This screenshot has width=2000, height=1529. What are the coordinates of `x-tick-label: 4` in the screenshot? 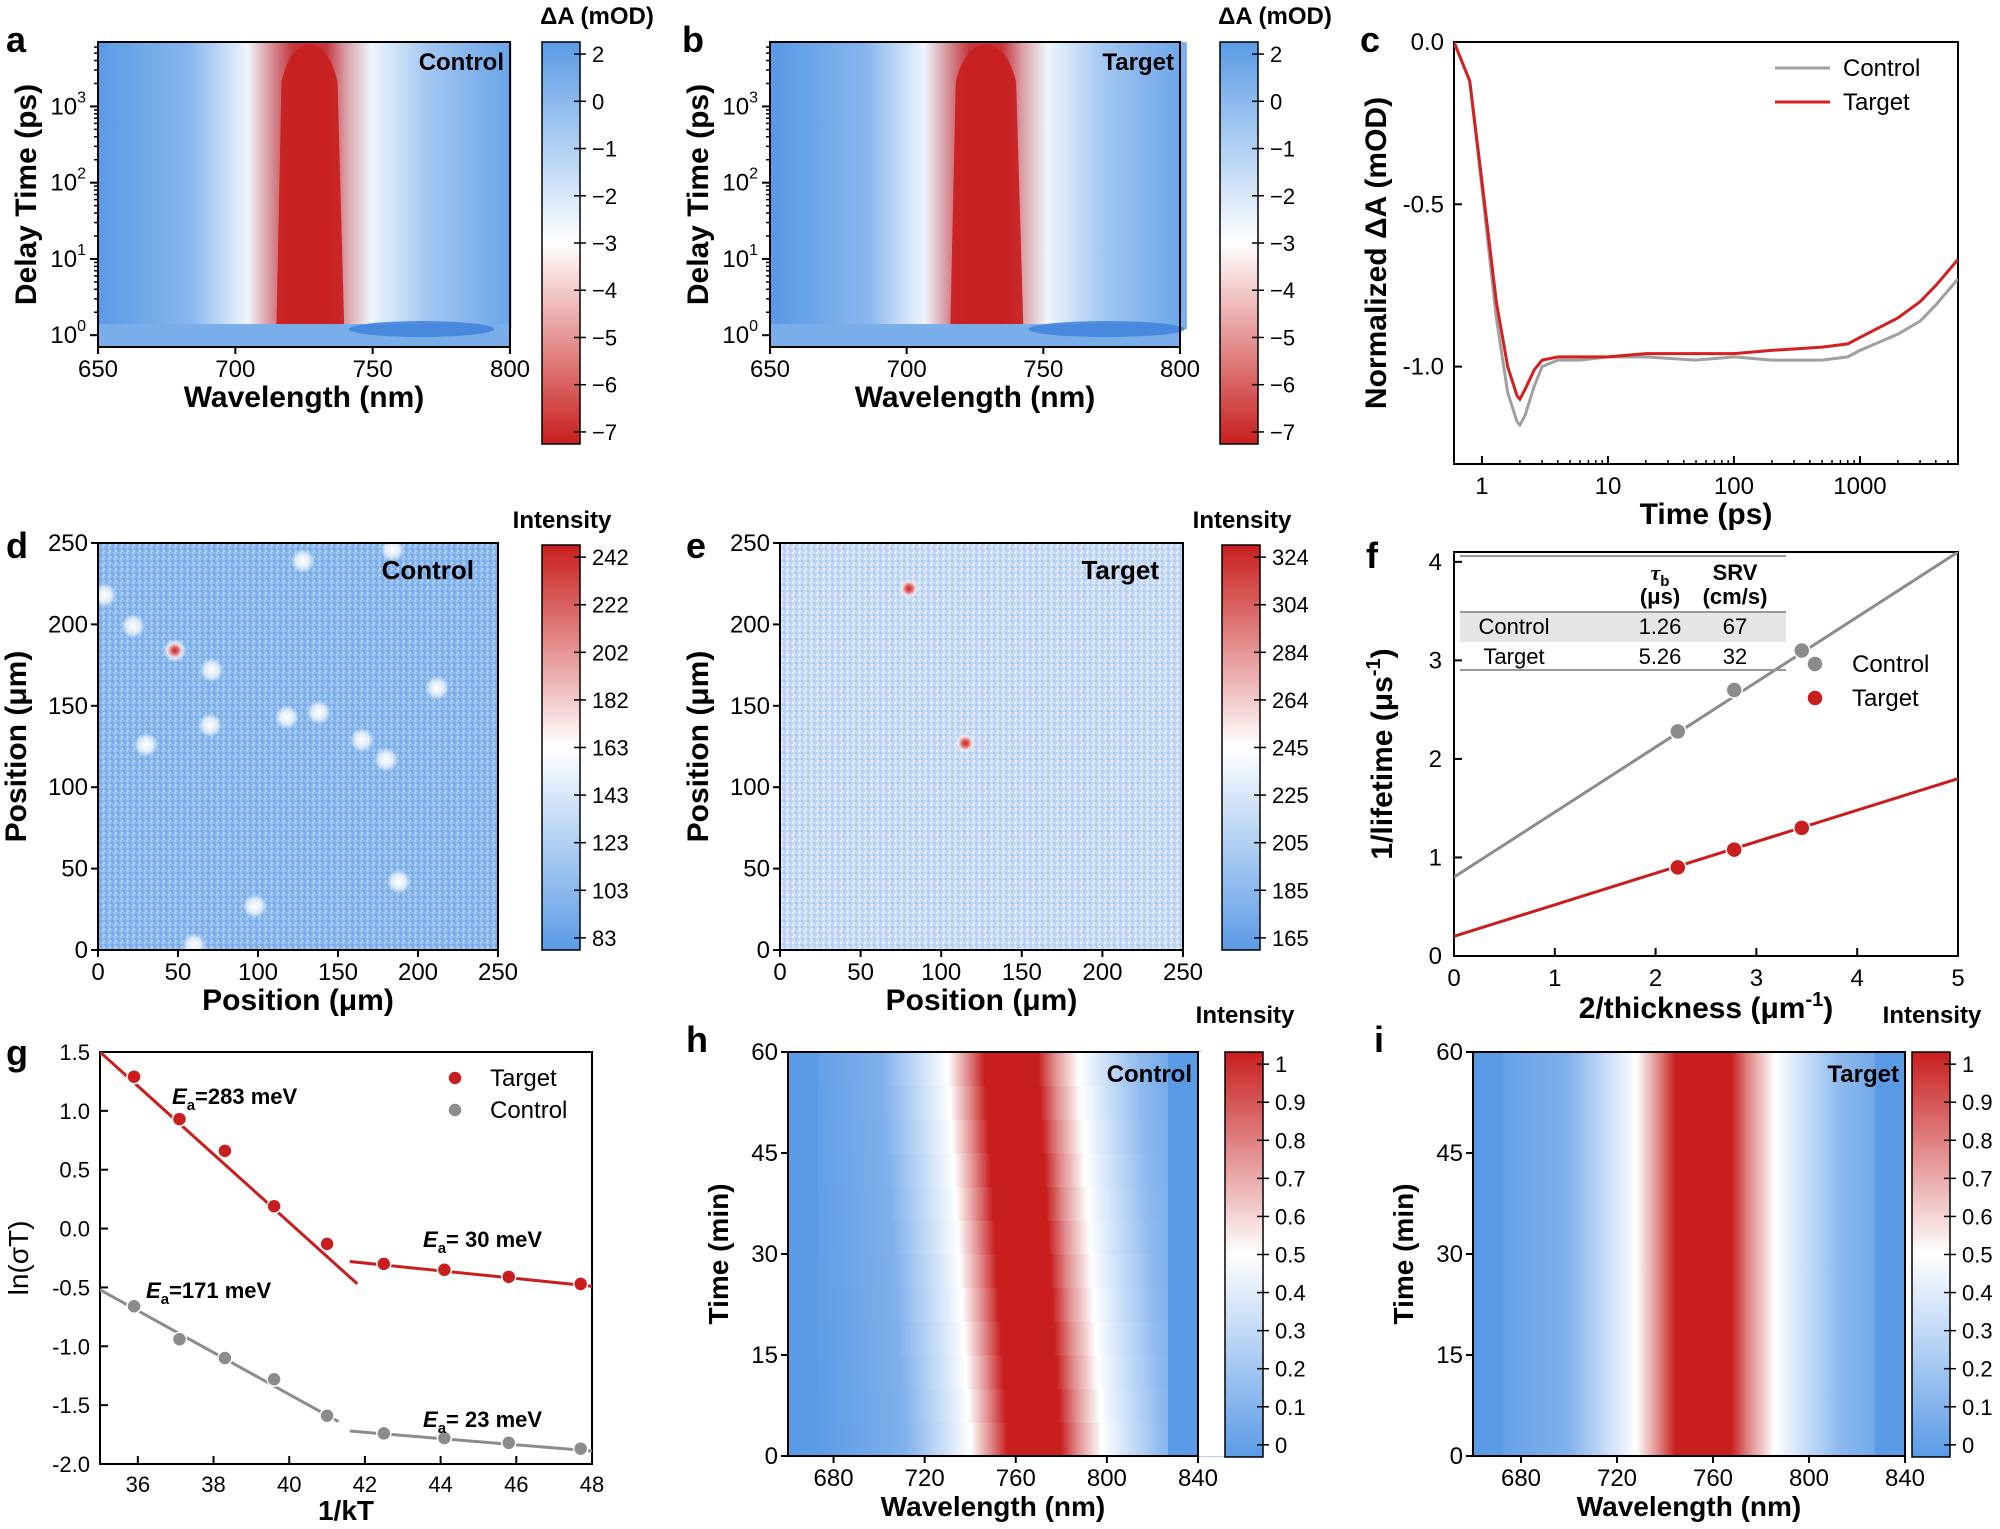 It's located at (1857, 978).